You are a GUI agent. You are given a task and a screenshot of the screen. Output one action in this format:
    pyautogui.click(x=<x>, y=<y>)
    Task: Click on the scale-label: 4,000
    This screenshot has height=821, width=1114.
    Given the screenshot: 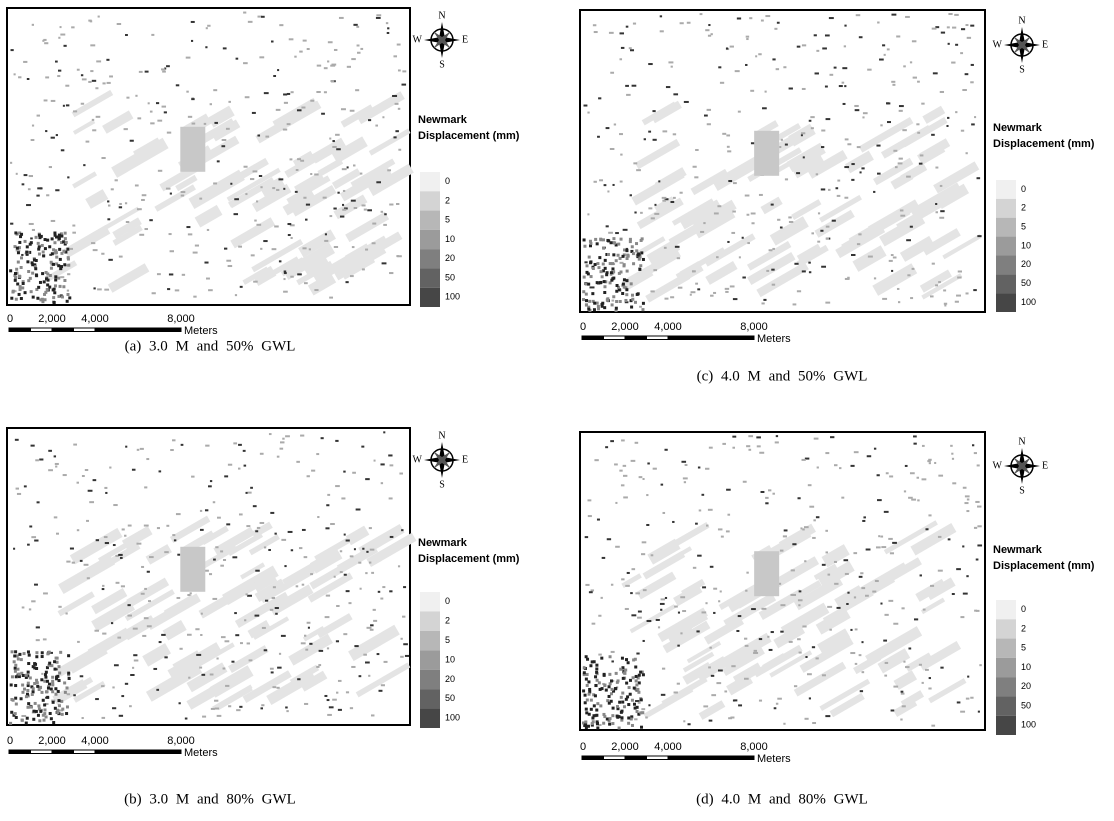 What is the action you would take?
    pyautogui.click(x=668, y=747)
    